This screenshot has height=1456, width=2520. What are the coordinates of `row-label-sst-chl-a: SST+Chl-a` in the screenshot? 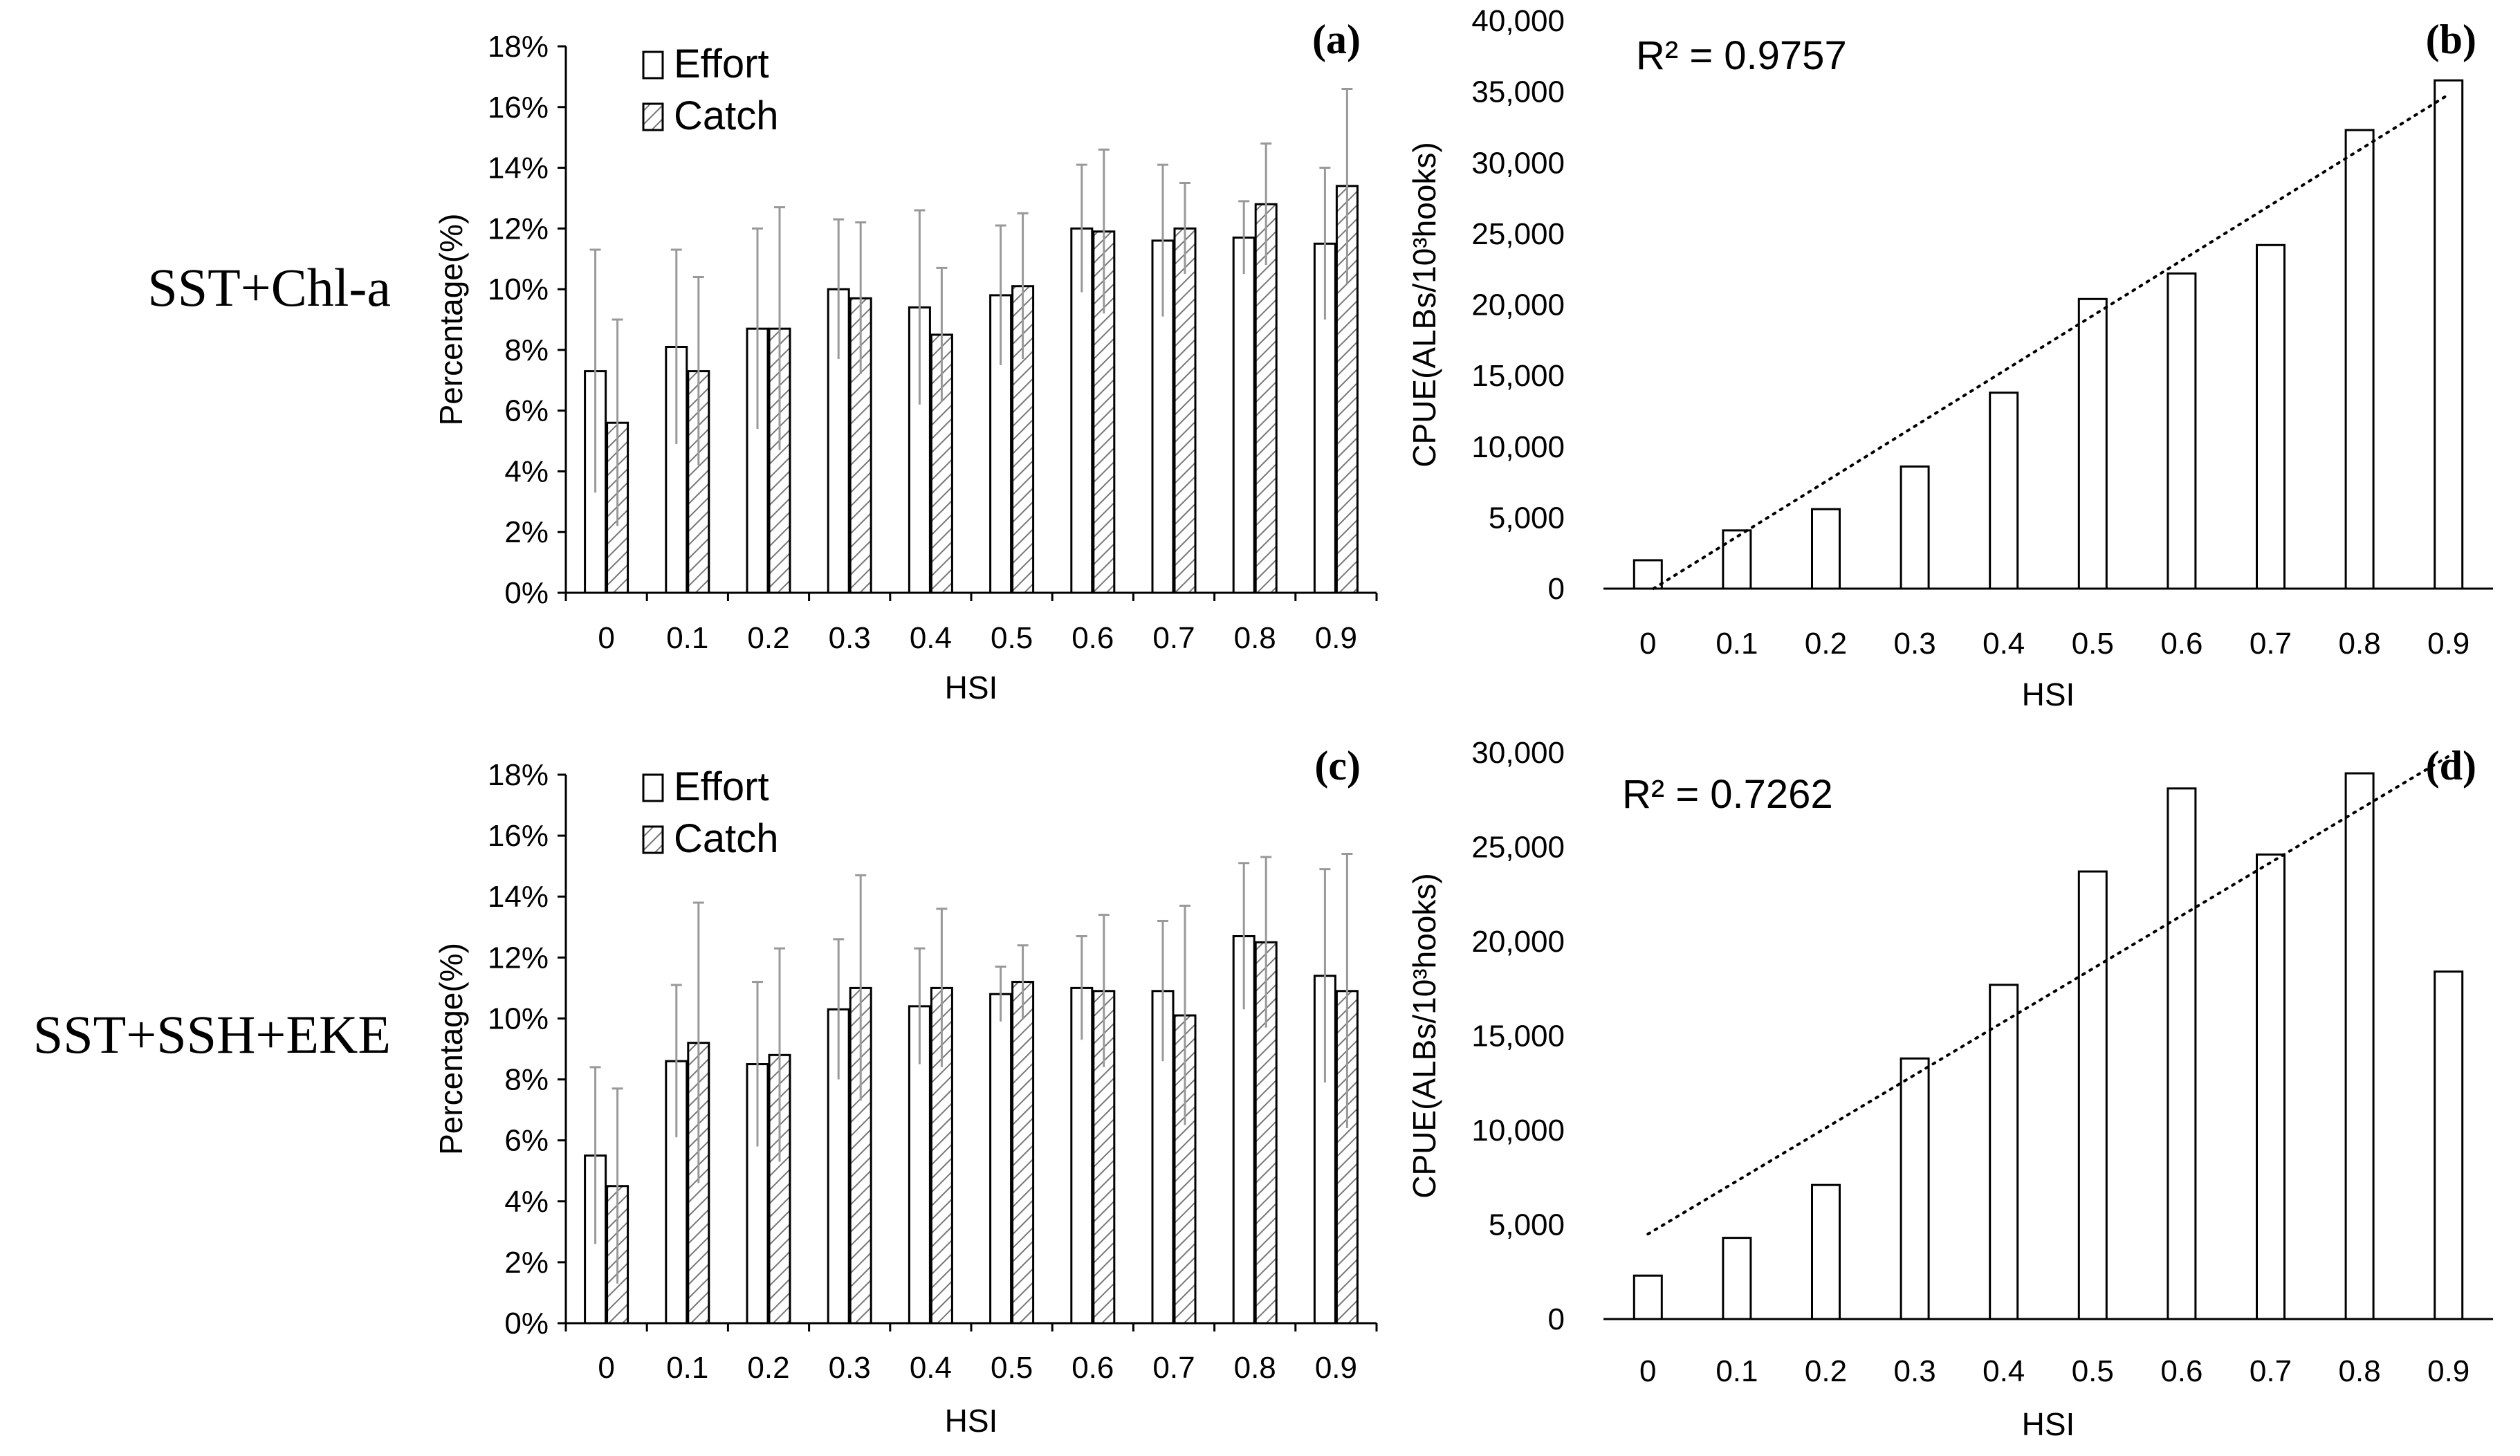 It's located at (269, 287).